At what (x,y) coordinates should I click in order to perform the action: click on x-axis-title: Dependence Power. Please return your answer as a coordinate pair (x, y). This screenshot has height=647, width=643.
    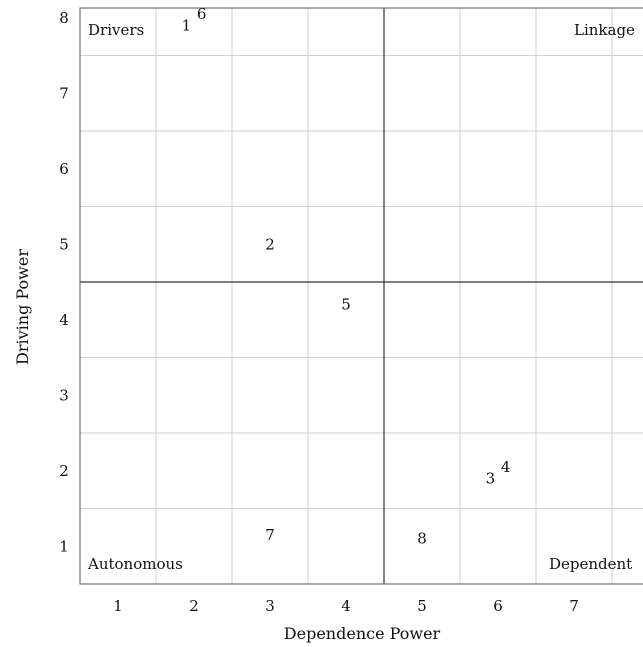
    Looking at the image, I should click on (362, 633).